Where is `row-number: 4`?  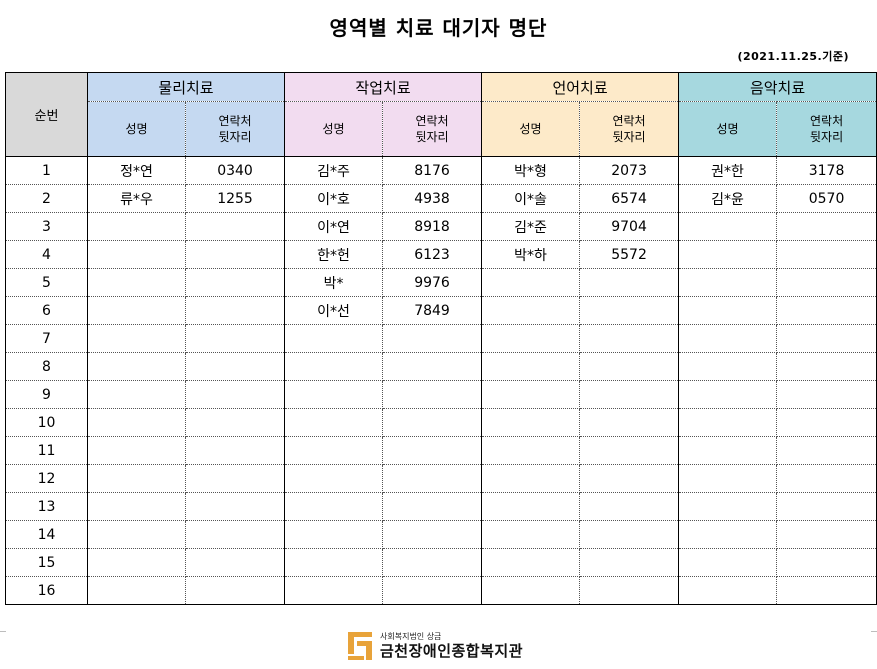 row-number: 4 is located at coordinates (46, 254).